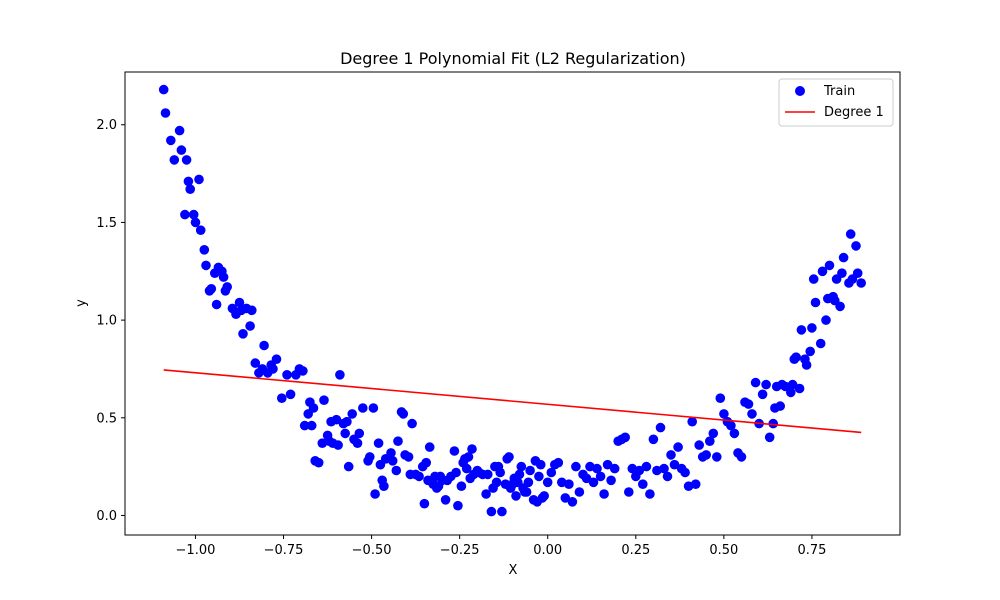 The height and width of the screenshot is (600, 1000). What do you see at coordinates (723, 550) in the screenshot?
I see `x-tick-label: 0.50` at bounding box center [723, 550].